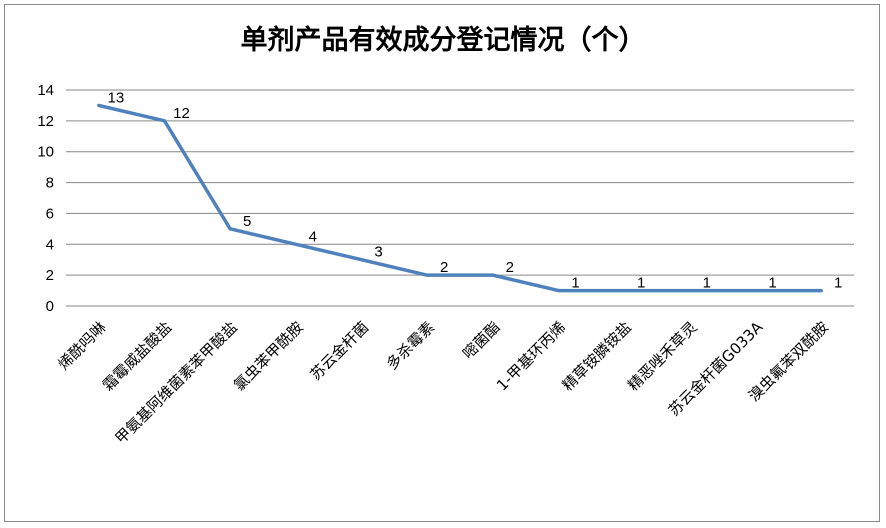  What do you see at coordinates (50, 275) in the screenshot?
I see `y-tick-label: 2` at bounding box center [50, 275].